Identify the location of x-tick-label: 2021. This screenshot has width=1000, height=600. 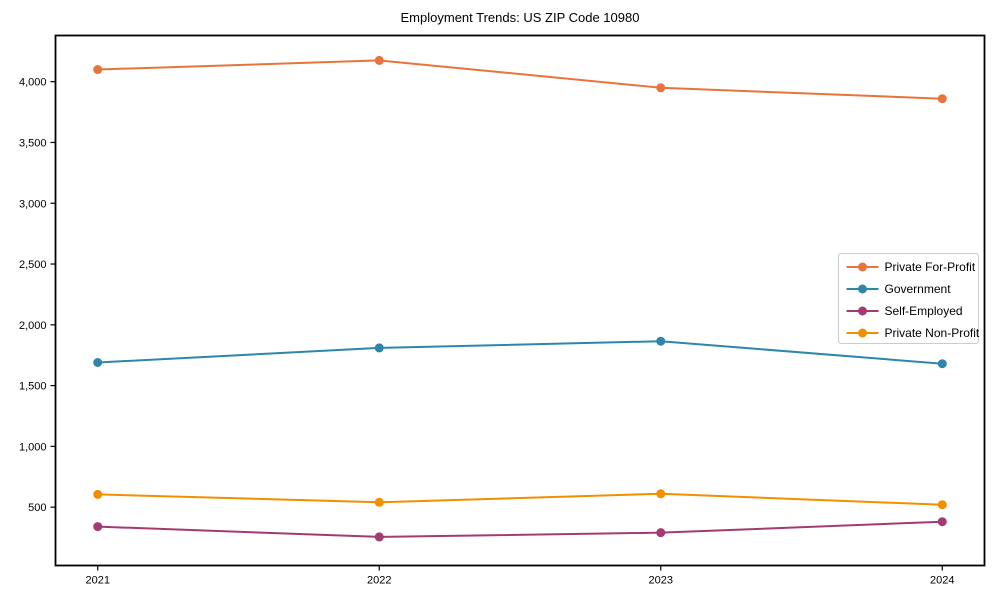
(97, 581).